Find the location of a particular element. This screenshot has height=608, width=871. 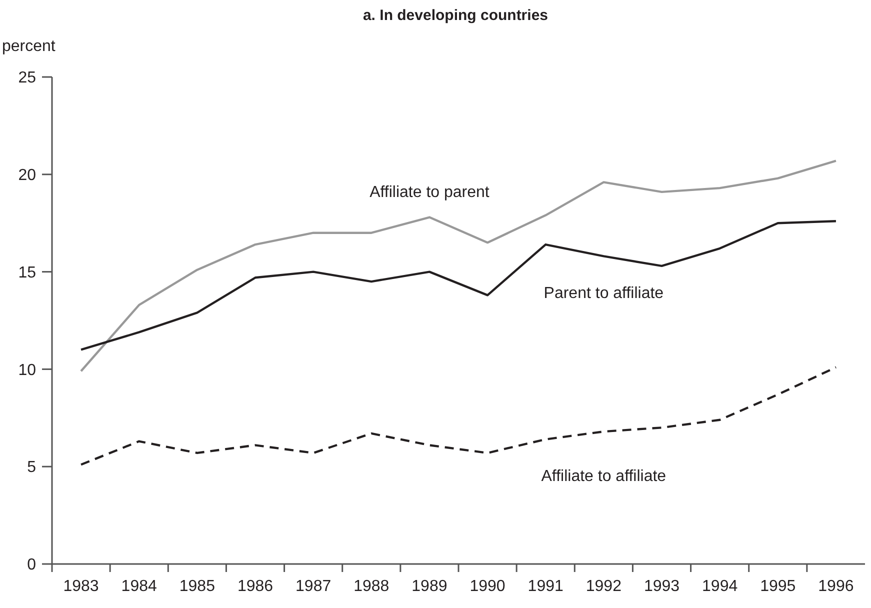

x-tick-label: 1992 is located at coordinates (604, 586).